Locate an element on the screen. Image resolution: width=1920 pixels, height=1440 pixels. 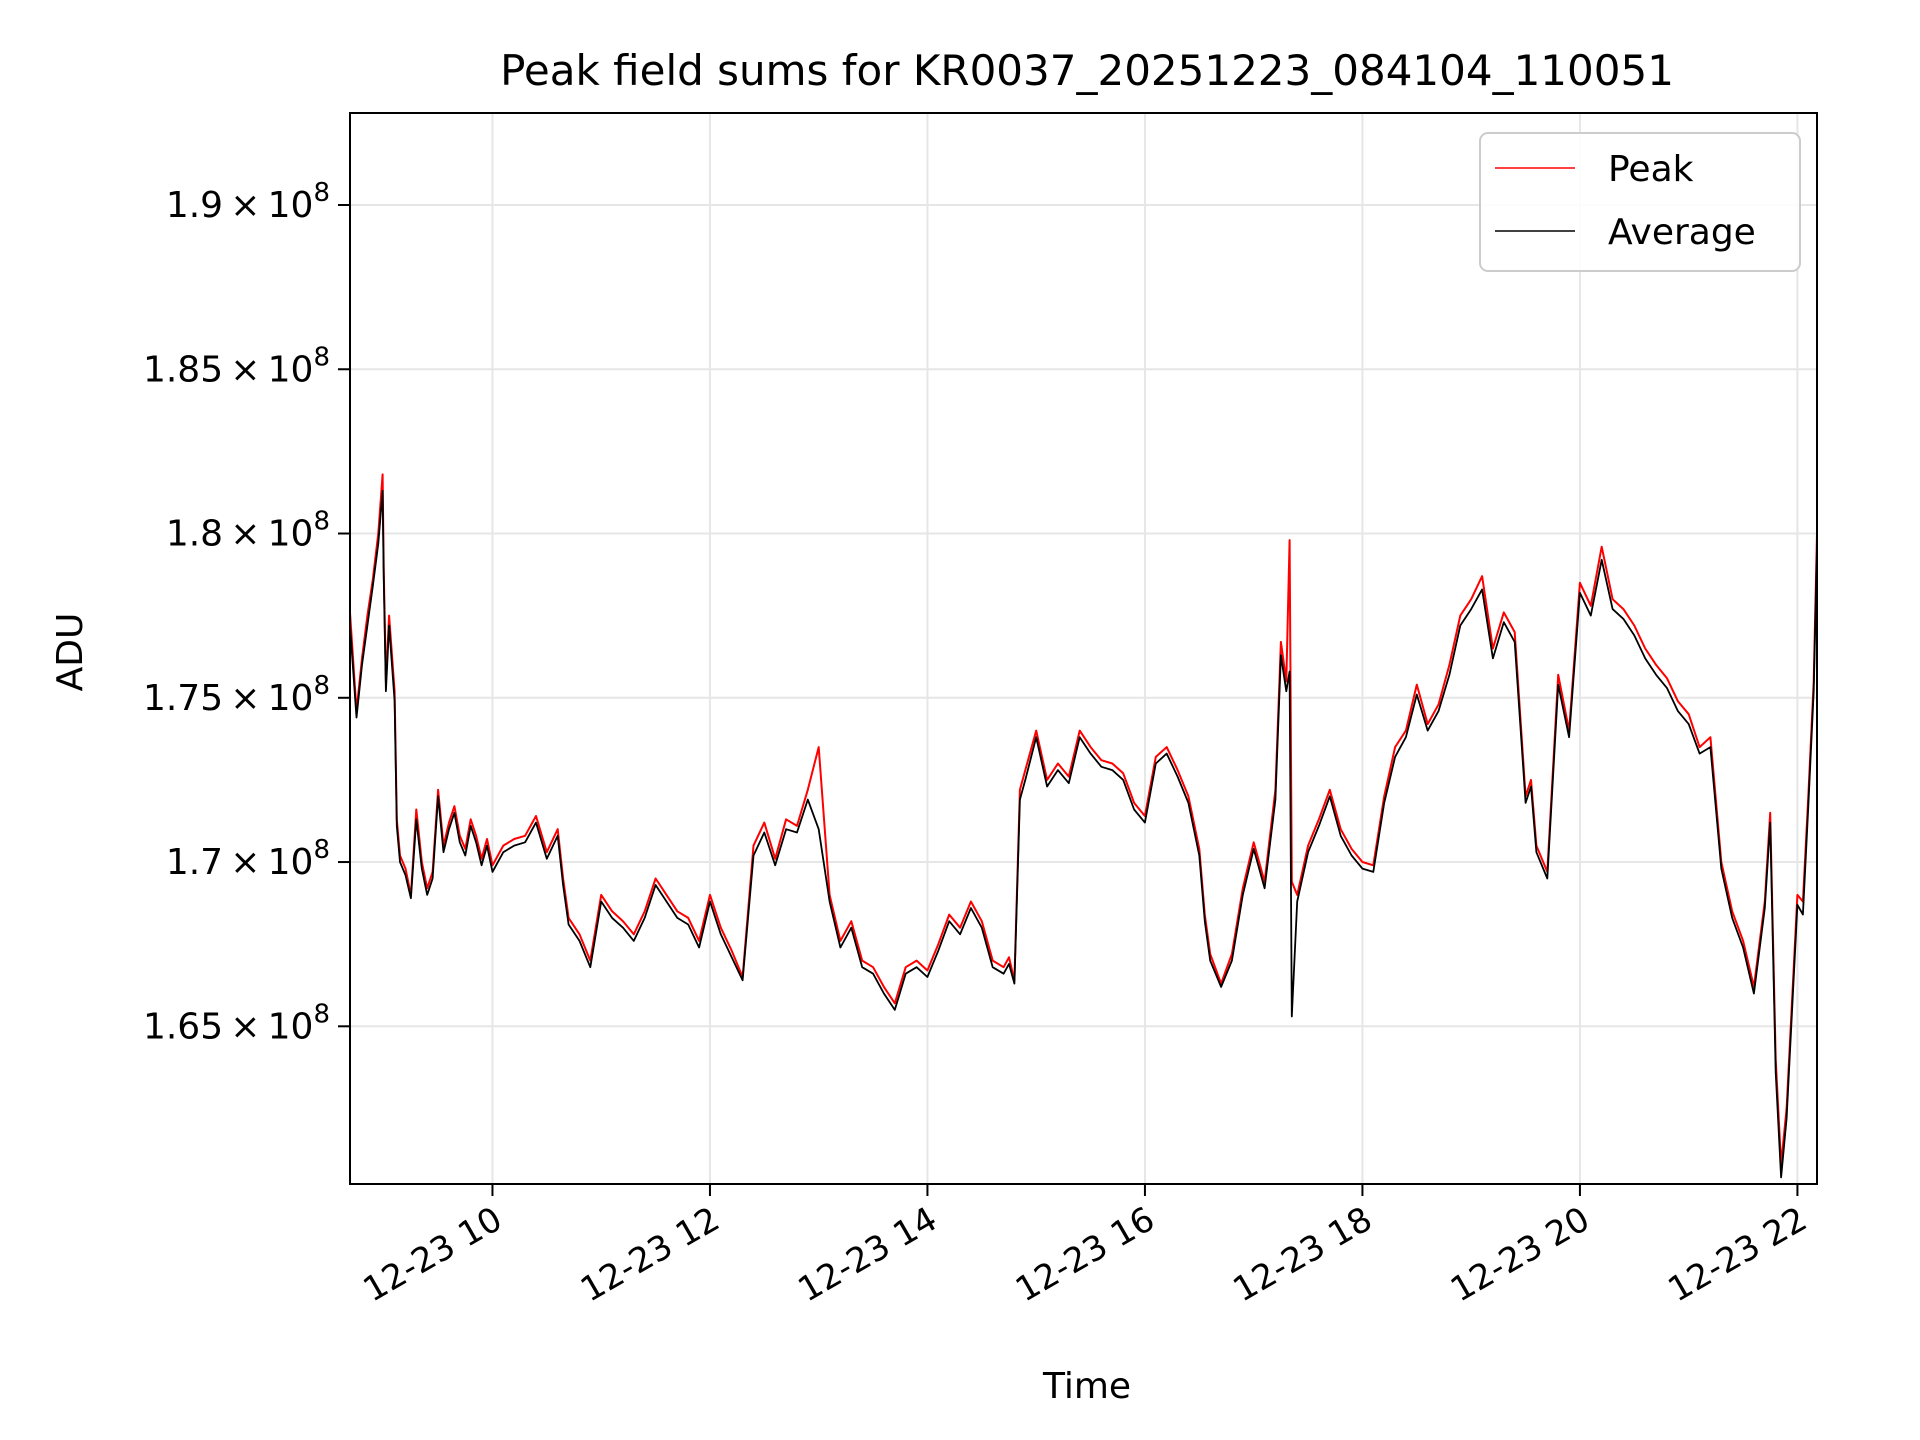
y-tick-label: 1.85 × 10⁸ is located at coordinates (236, 366).